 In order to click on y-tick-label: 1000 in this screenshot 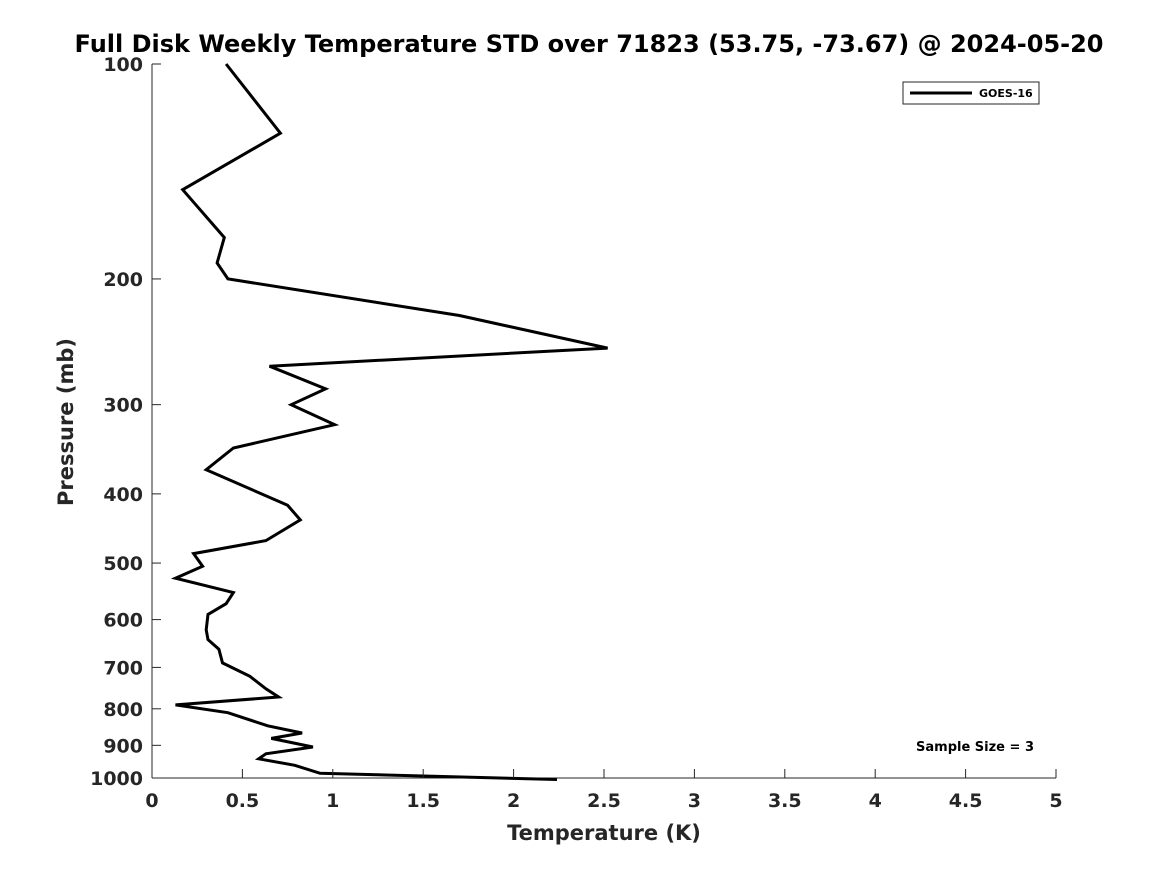, I will do `click(116, 779)`.